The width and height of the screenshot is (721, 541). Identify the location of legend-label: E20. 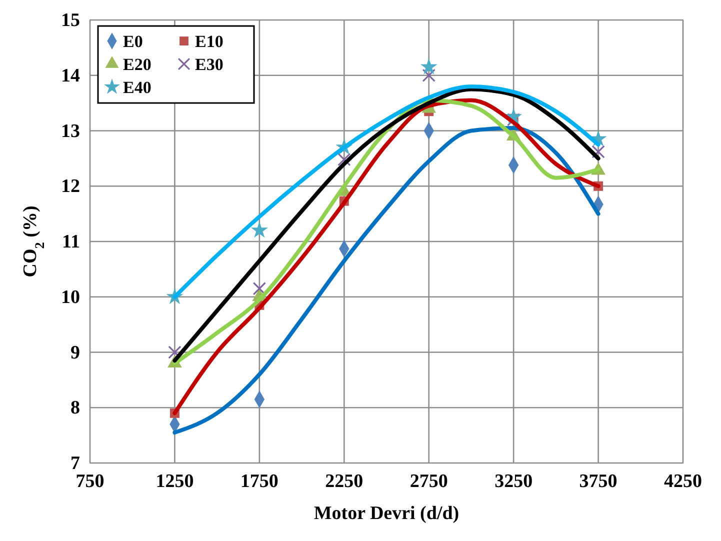
(137, 64).